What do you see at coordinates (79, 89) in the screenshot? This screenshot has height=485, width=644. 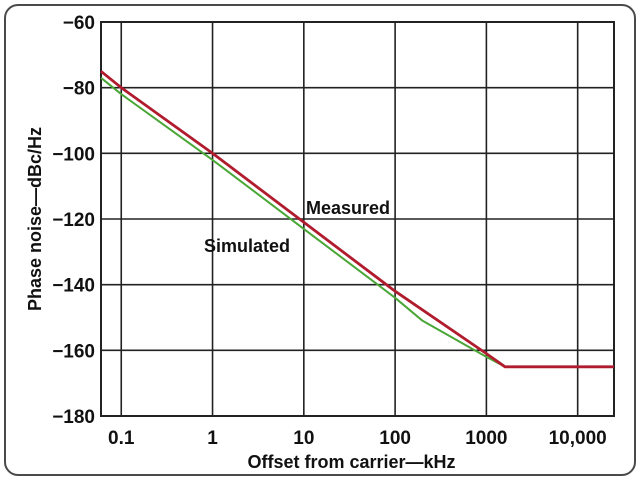 I see `y-tick-label: −80` at bounding box center [79, 89].